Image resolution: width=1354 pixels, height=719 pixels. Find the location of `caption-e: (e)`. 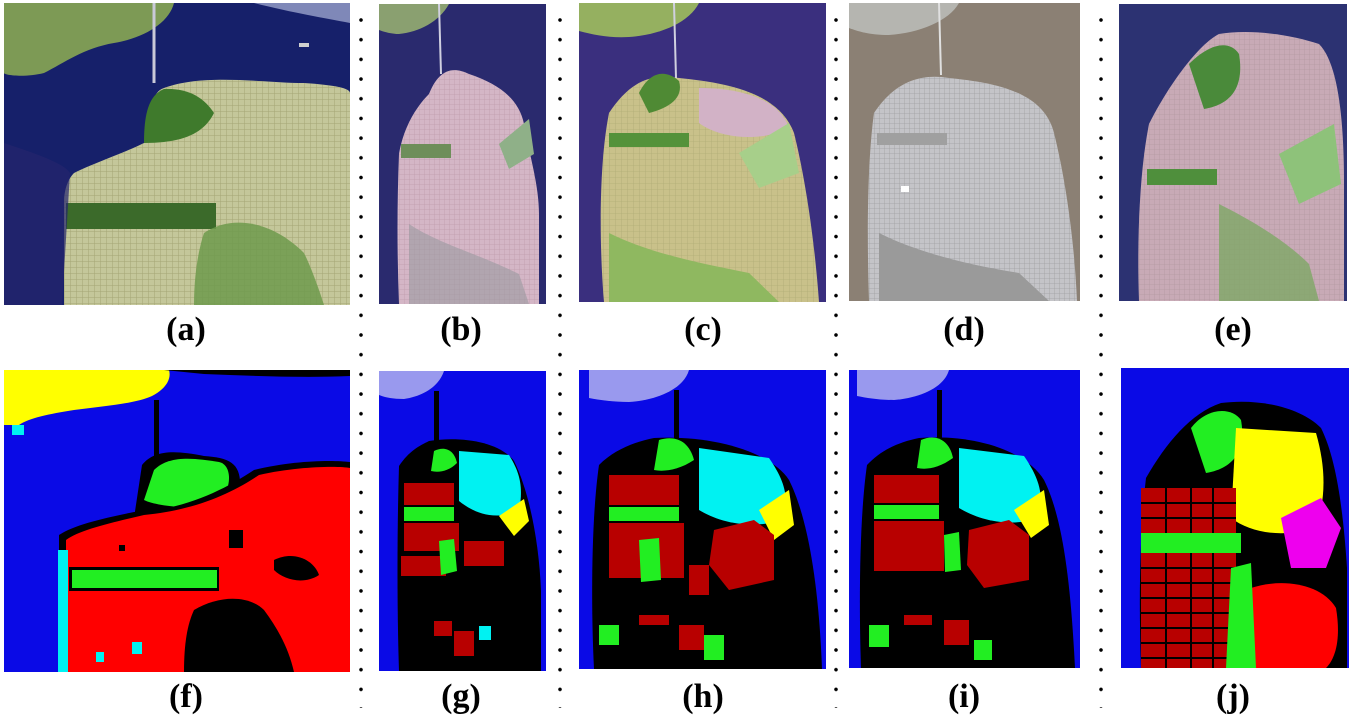

caption-e: (e) is located at coordinates (1233, 329).